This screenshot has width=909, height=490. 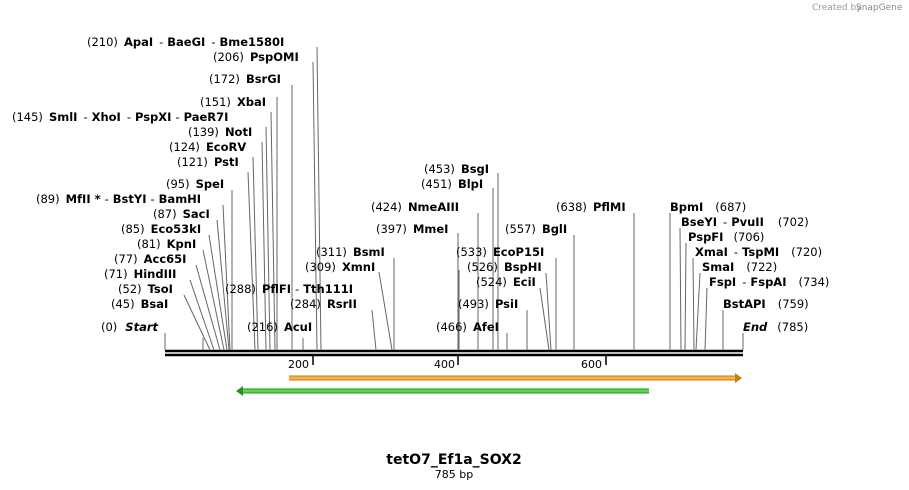 What do you see at coordinates (150, 259) in the screenshot?
I see `site-label-acc65i: (77) Acc65I` at bounding box center [150, 259].